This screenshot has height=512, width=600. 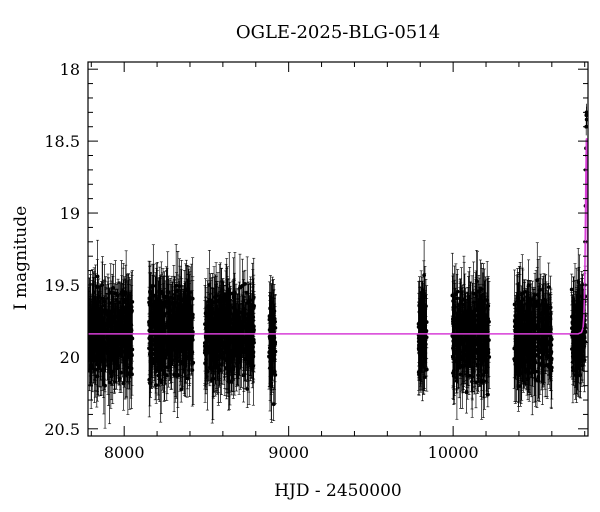 What do you see at coordinates (70, 69) in the screenshot?
I see `y-tick-label: 18` at bounding box center [70, 69].